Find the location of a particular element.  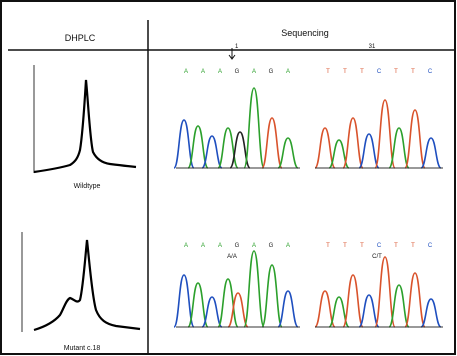

marker-number: 31 is located at coordinates (372, 47).